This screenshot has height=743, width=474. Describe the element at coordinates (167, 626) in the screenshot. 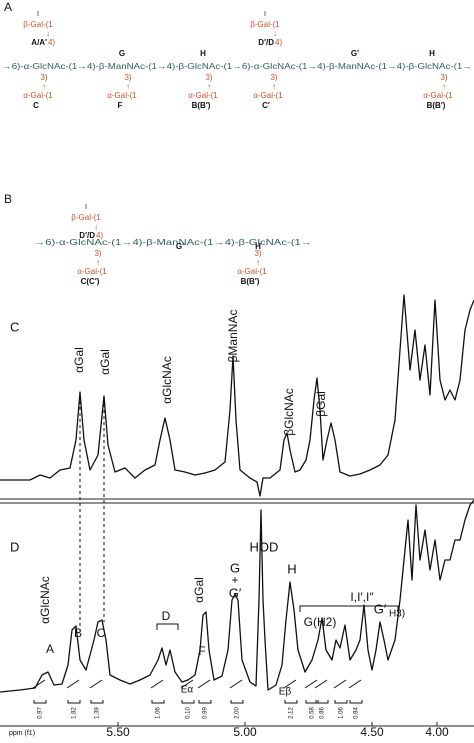

I see `bracket` at that location.